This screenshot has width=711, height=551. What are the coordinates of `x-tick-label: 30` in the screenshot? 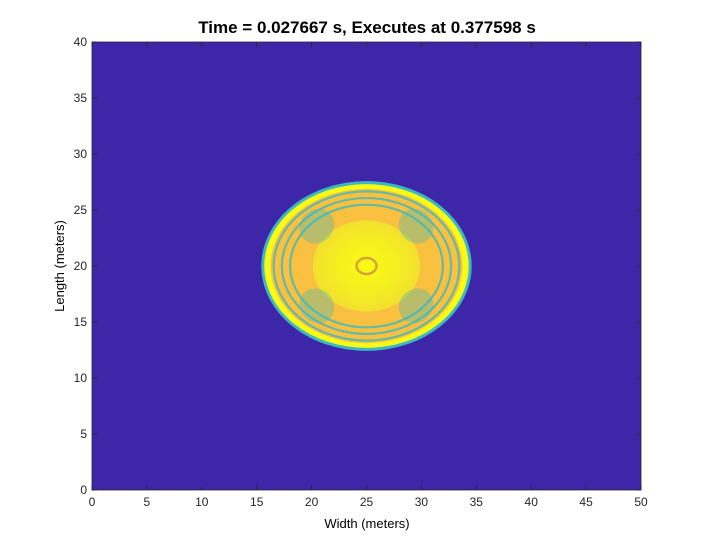 It's located at (422, 502).